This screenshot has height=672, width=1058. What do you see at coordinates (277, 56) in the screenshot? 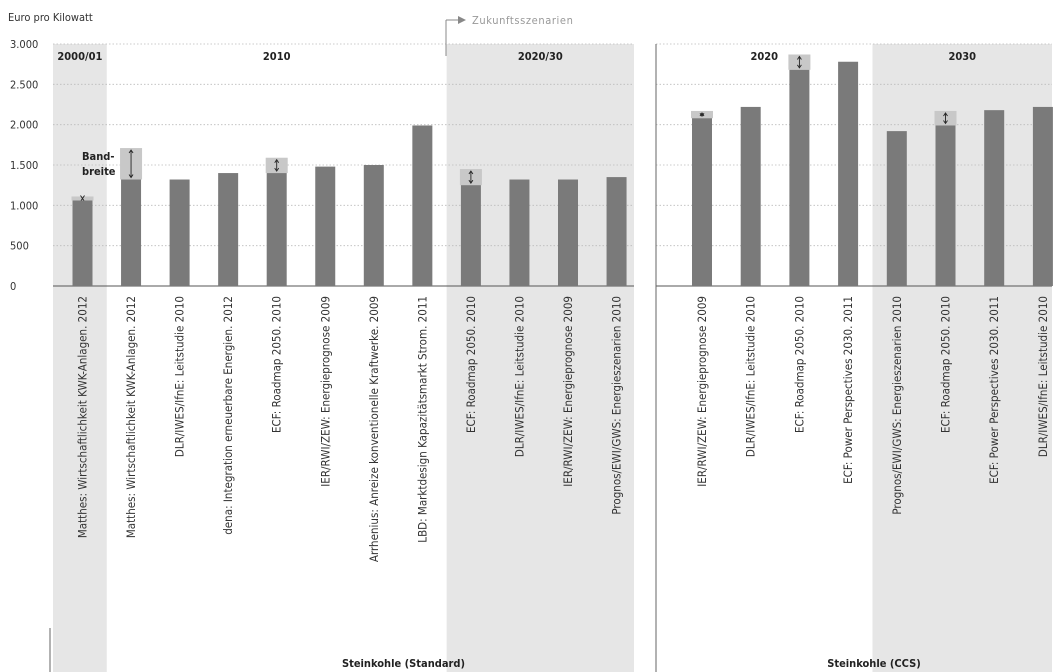
I see `period-label: 2010` at bounding box center [277, 56].